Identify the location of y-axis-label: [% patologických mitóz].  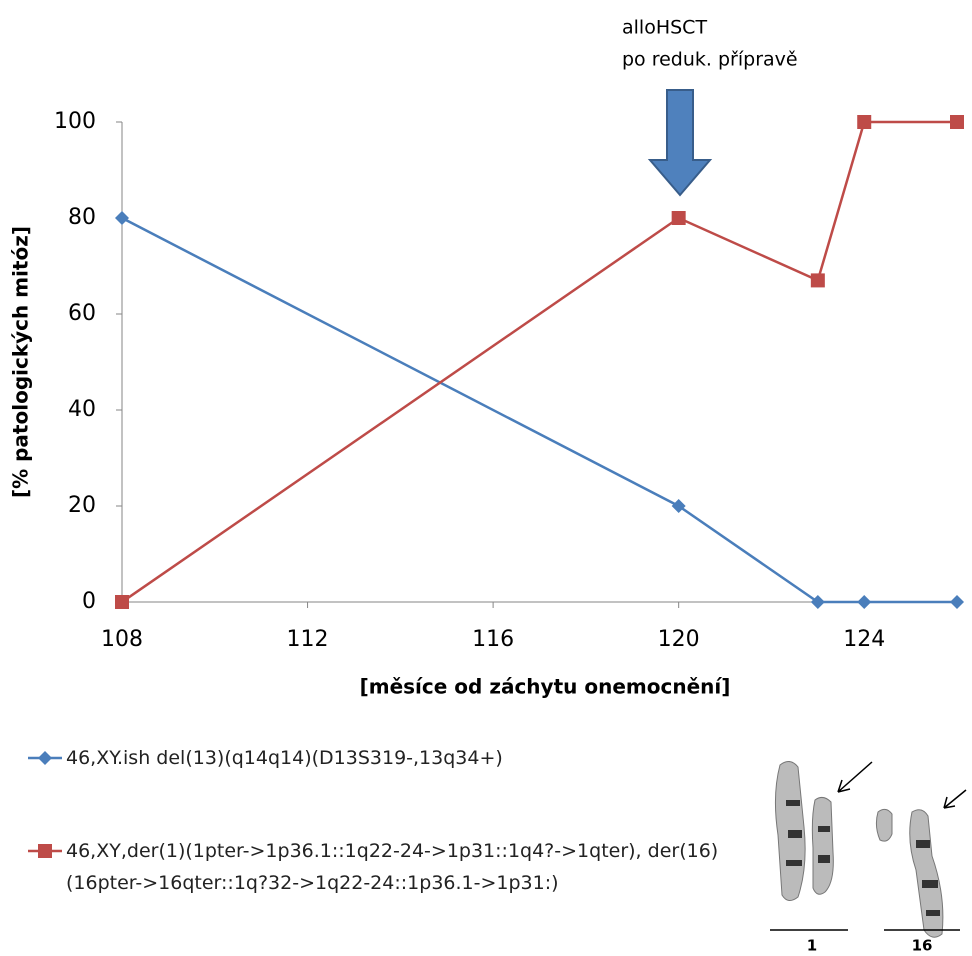
(21, 362).